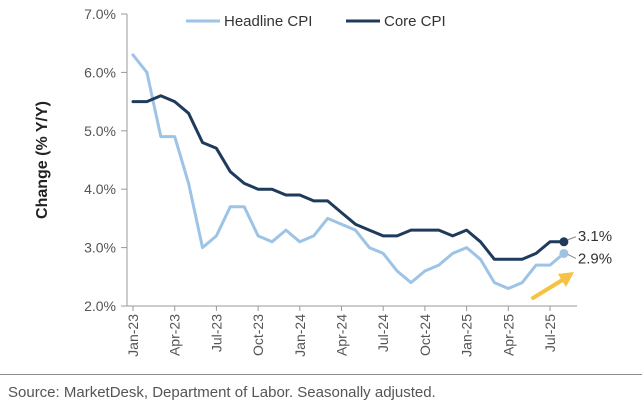 This screenshot has height=414, width=642. Describe the element at coordinates (548, 288) in the screenshot. I see `arrow-shaft` at that location.